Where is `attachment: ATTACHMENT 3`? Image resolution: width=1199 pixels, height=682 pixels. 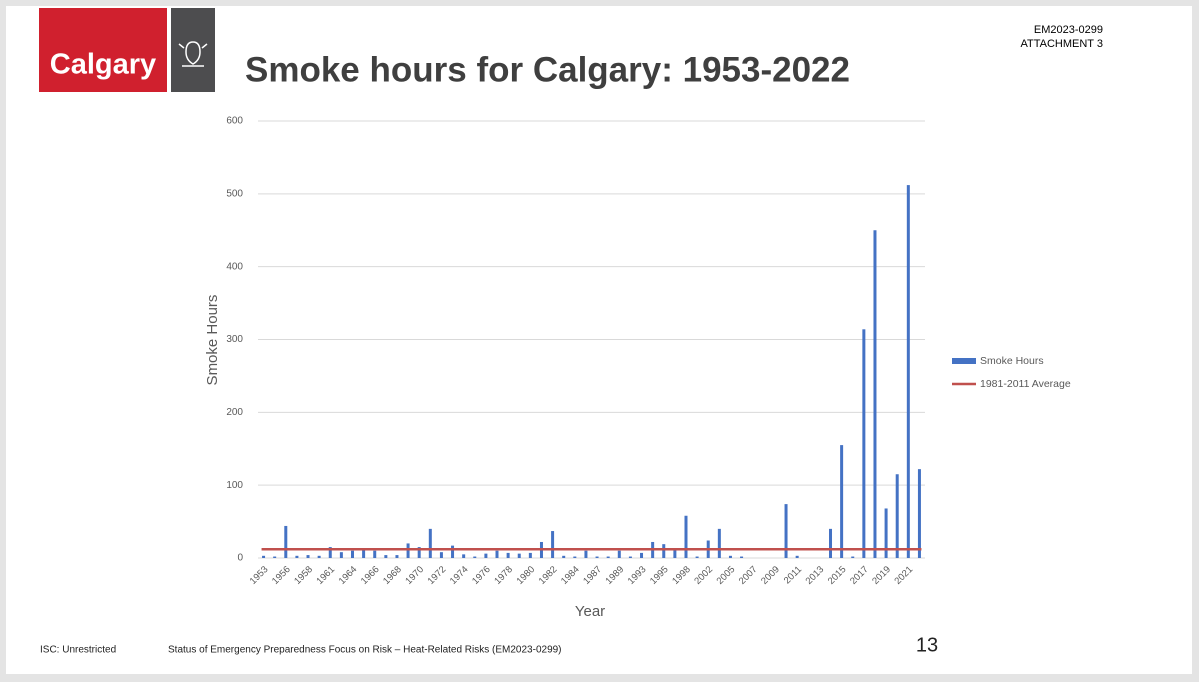 attachment: ATTACHMENT 3 is located at coordinates (1061, 44).